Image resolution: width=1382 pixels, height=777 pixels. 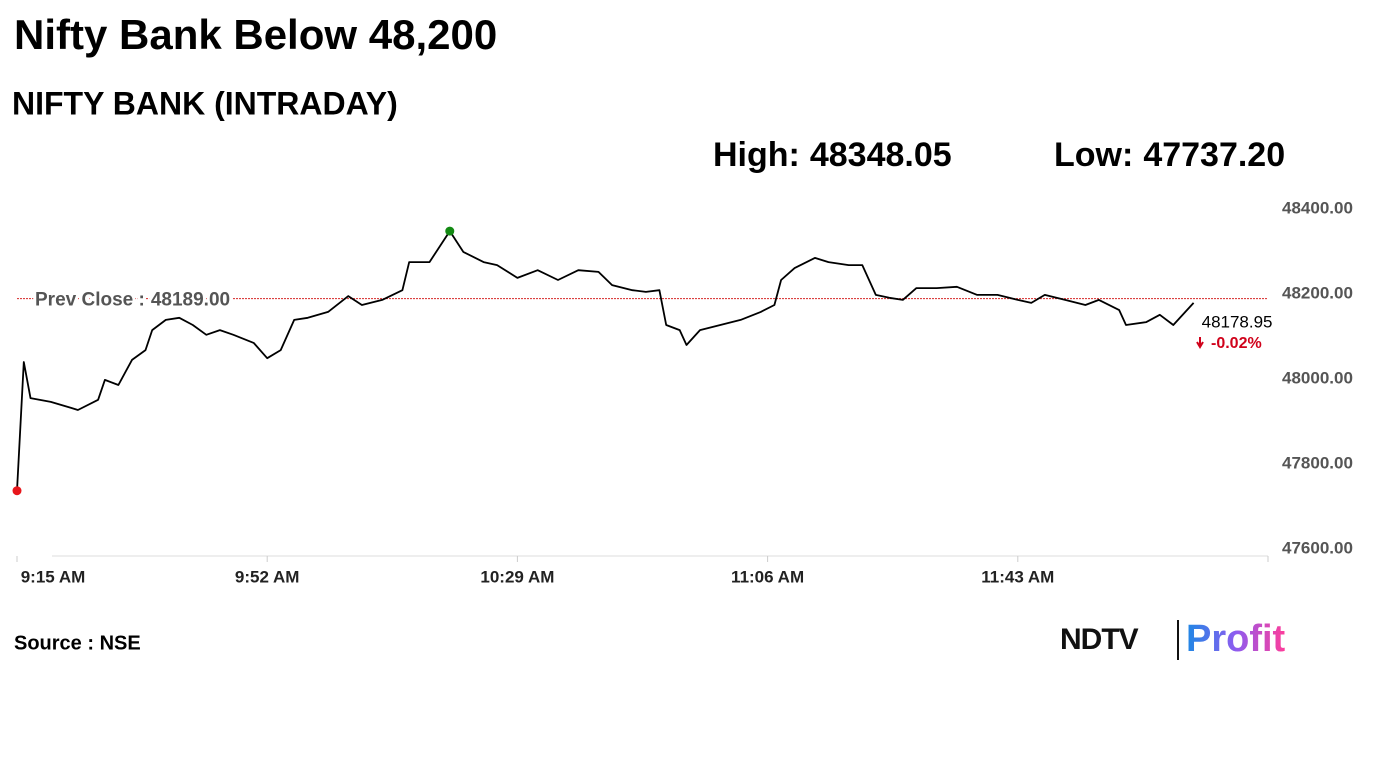 I want to click on y-tick-label: 48400.00, so click(x=1317, y=207).